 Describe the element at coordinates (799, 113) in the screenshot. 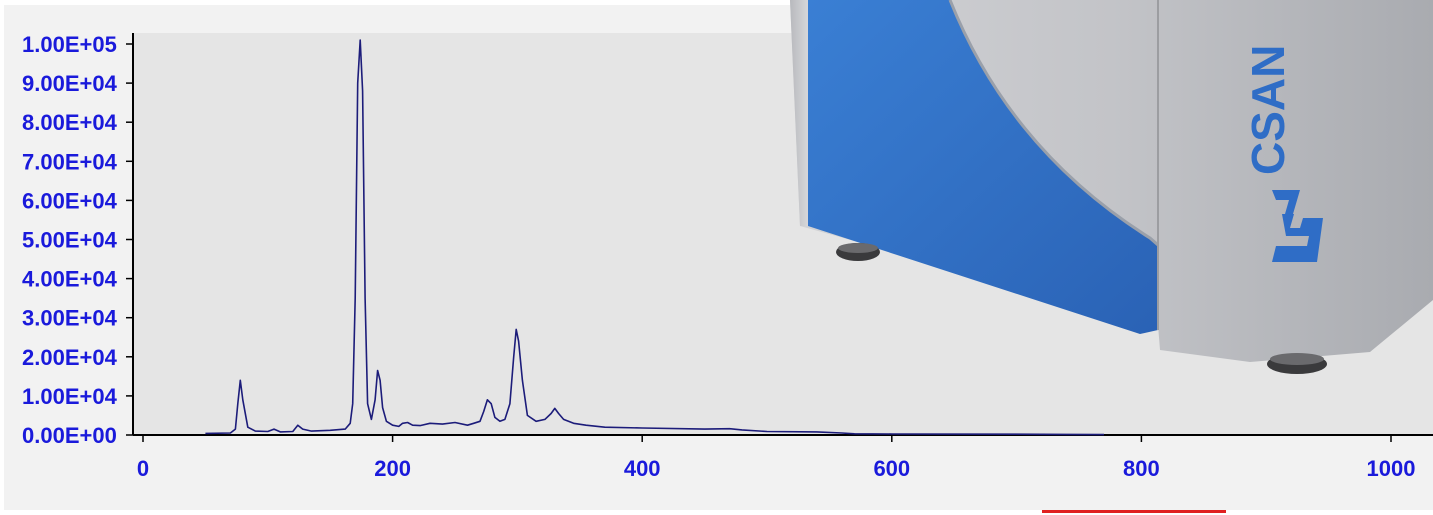

I see `instrument-left-edge` at that location.